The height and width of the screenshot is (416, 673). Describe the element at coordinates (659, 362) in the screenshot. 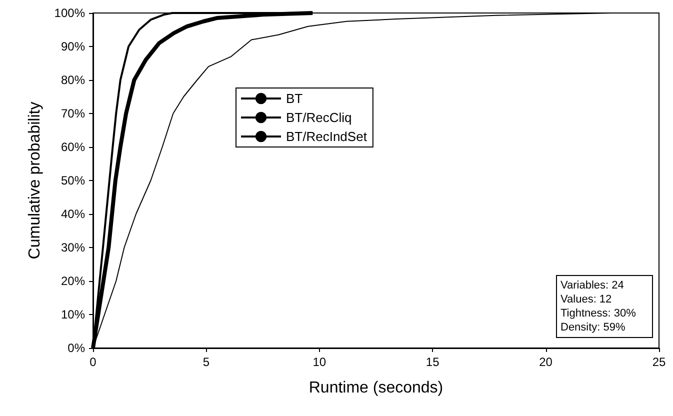

I see `x-tick-label: 25` at that location.